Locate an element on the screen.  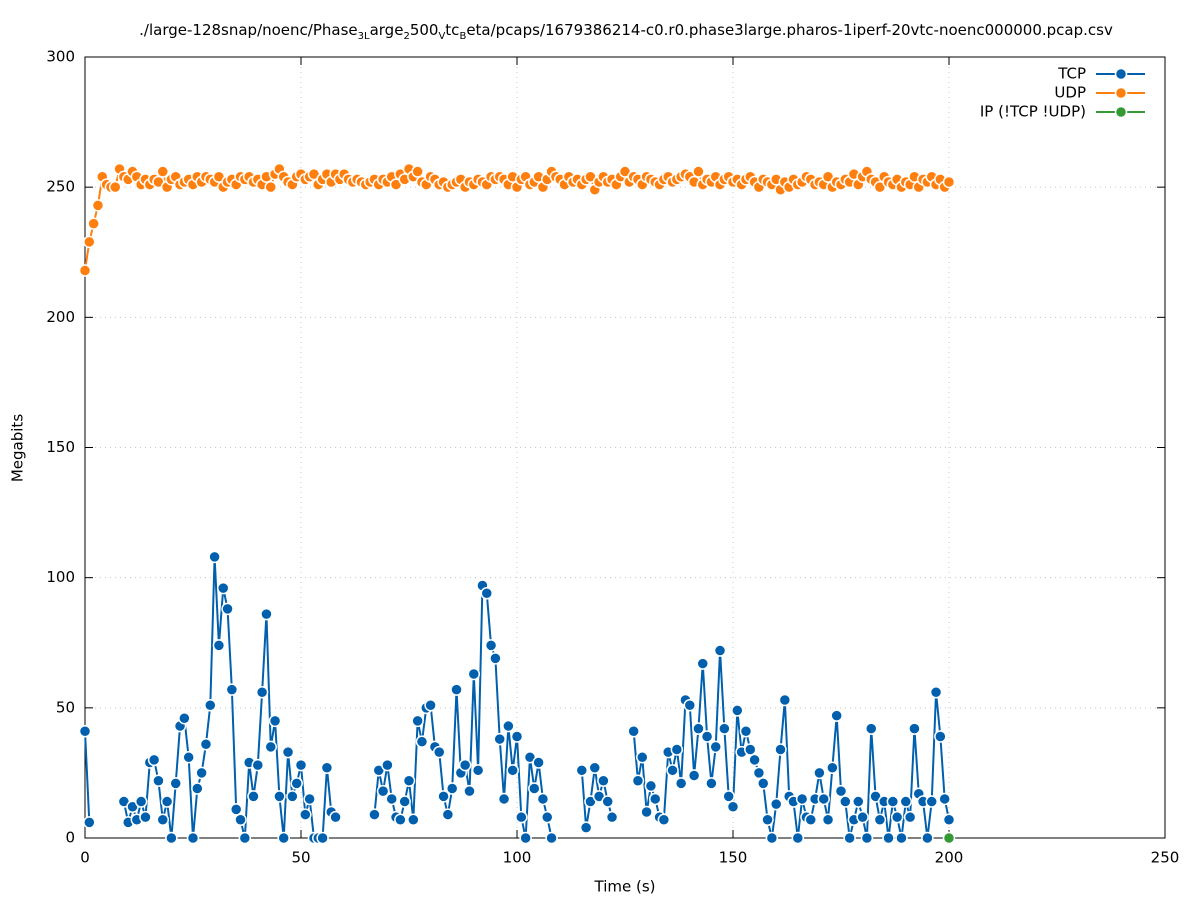
y-tick-label: 250 is located at coordinates (60, 187).